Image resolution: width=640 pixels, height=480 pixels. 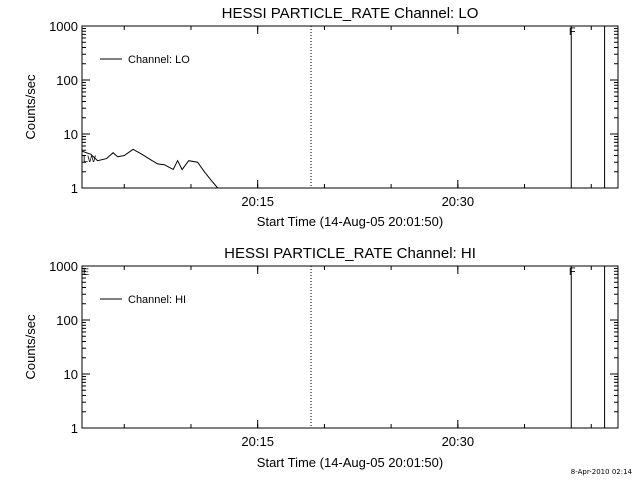 What do you see at coordinates (150, 168) in the screenshot?
I see `series-line` at bounding box center [150, 168].